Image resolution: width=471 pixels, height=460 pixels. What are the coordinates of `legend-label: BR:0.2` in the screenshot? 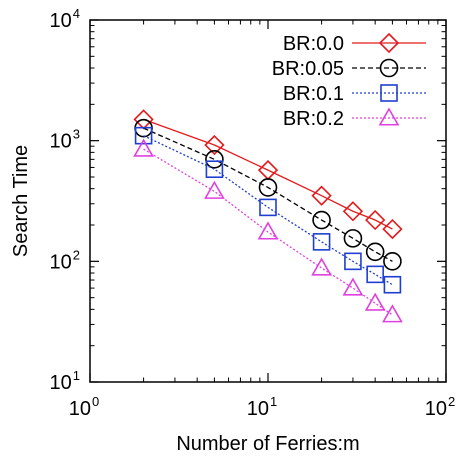 It's located at (313, 119).